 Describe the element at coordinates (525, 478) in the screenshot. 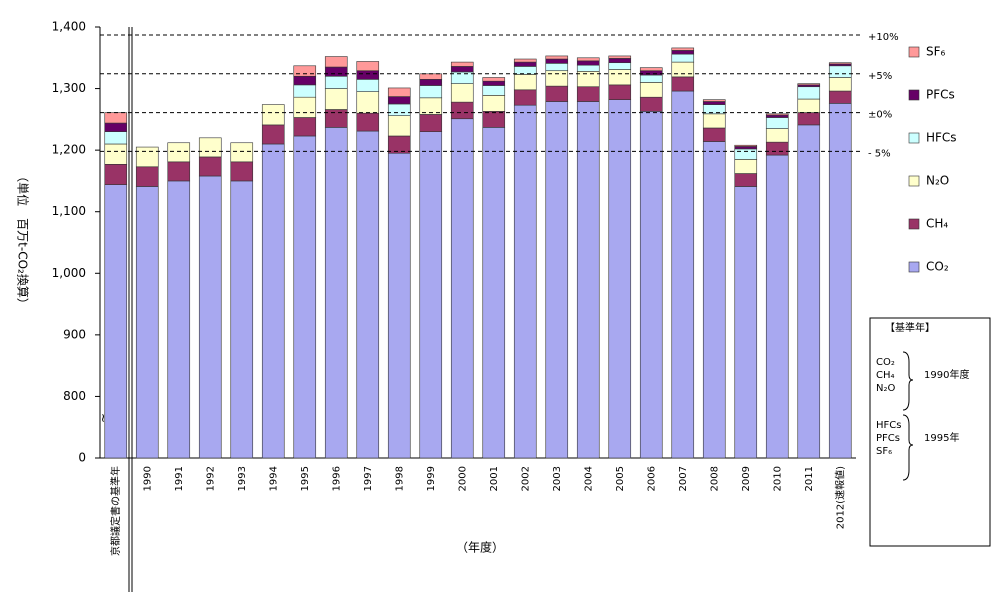

I see `x-tick-label: 2002` at that location.